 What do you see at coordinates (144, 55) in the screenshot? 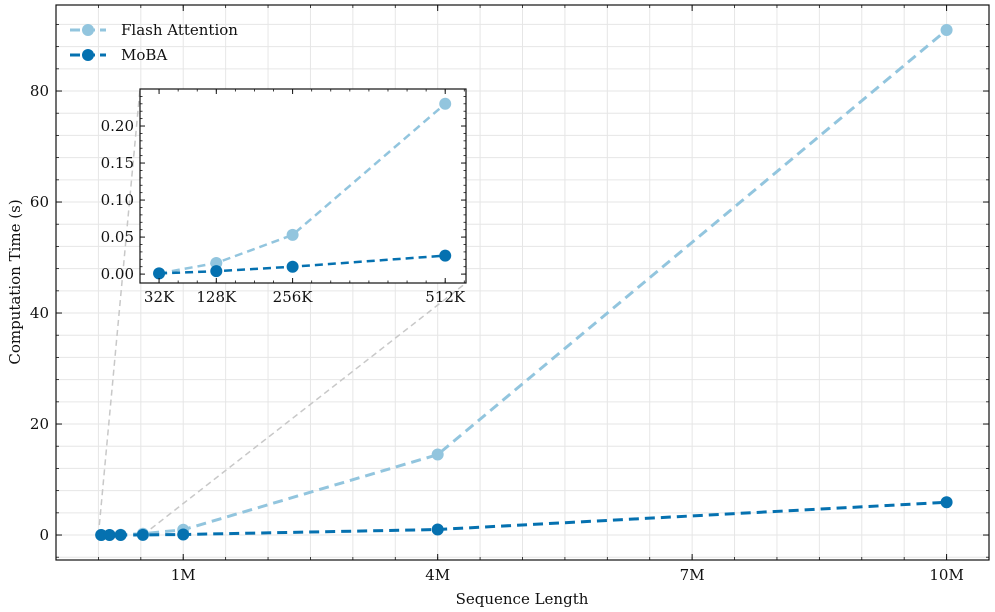
I see `legend-label: MoBA` at bounding box center [144, 55].